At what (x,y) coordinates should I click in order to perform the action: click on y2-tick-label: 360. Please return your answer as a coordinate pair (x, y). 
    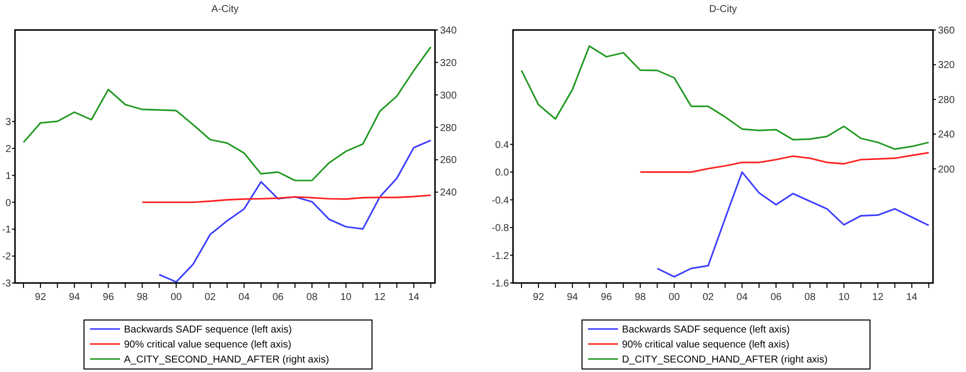
    Looking at the image, I should click on (947, 31).